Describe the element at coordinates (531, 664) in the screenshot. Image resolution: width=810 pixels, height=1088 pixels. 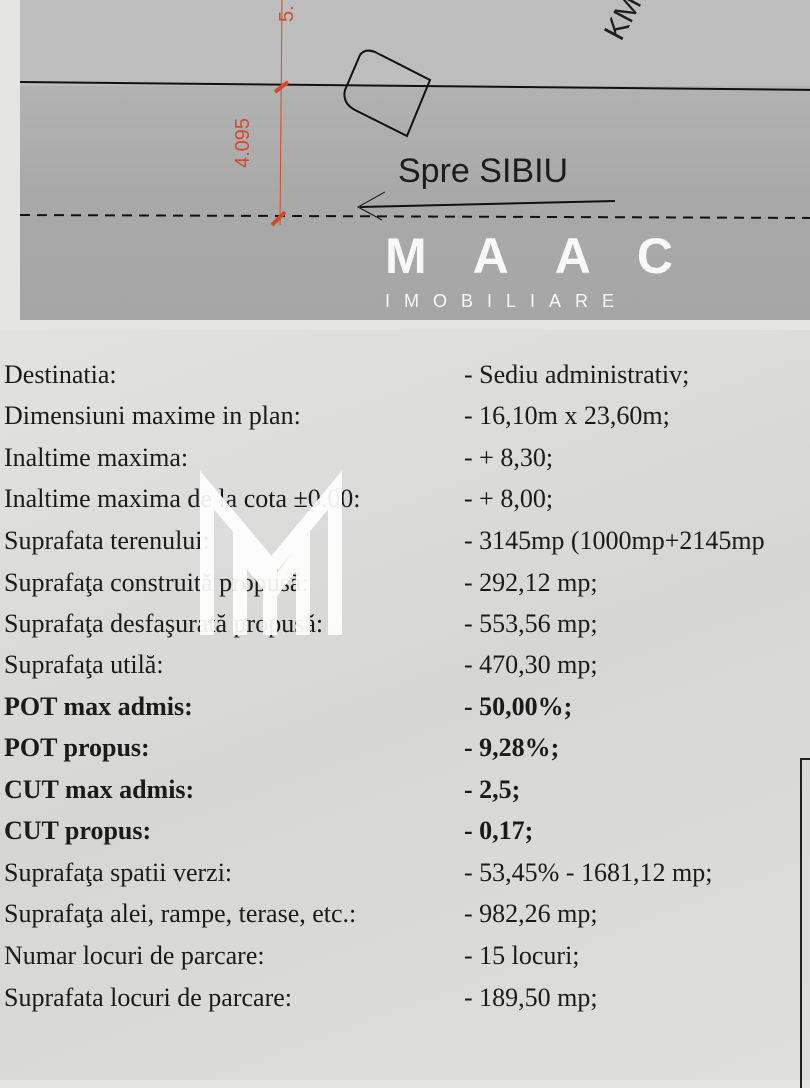
I see `spec-value: - 470,30 mp;` at that location.